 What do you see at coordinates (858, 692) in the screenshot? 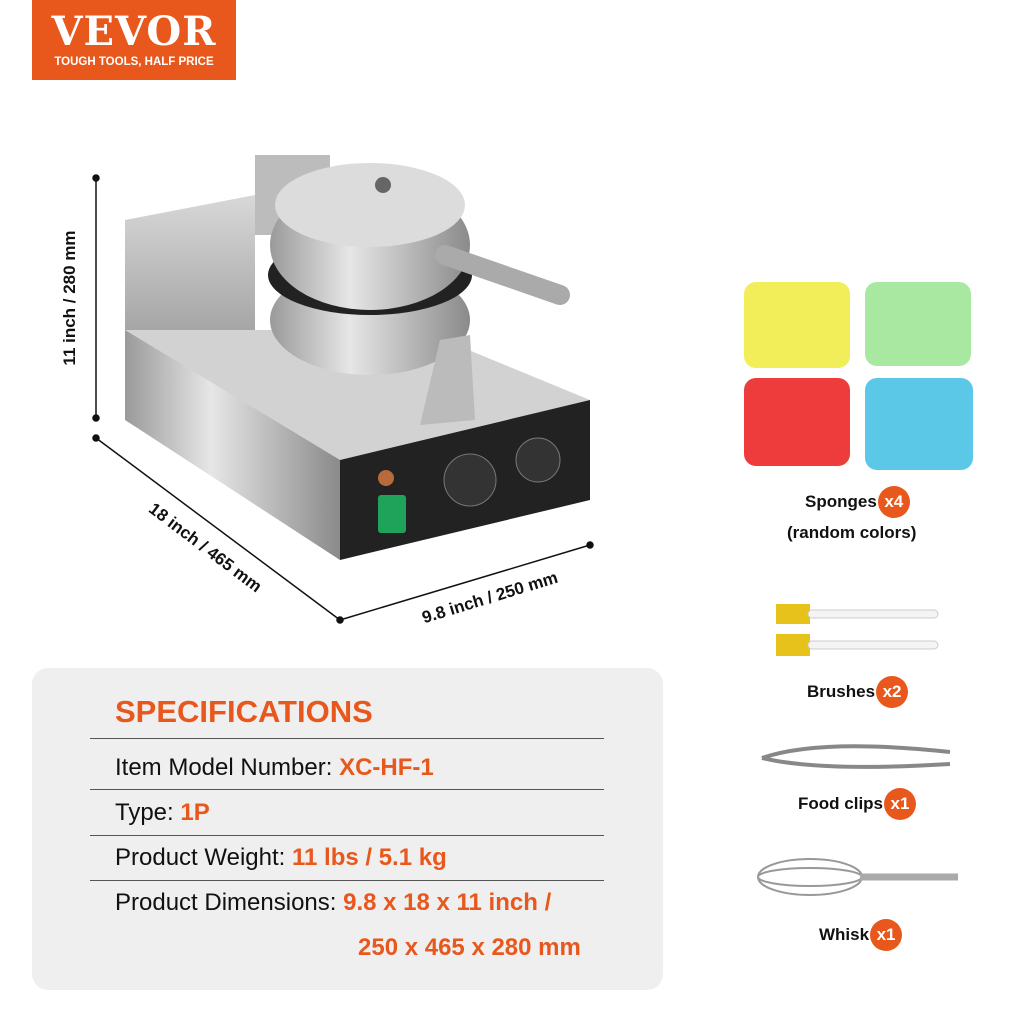
I see `accessory-brushes-label: Brushes x2` at bounding box center [858, 692].